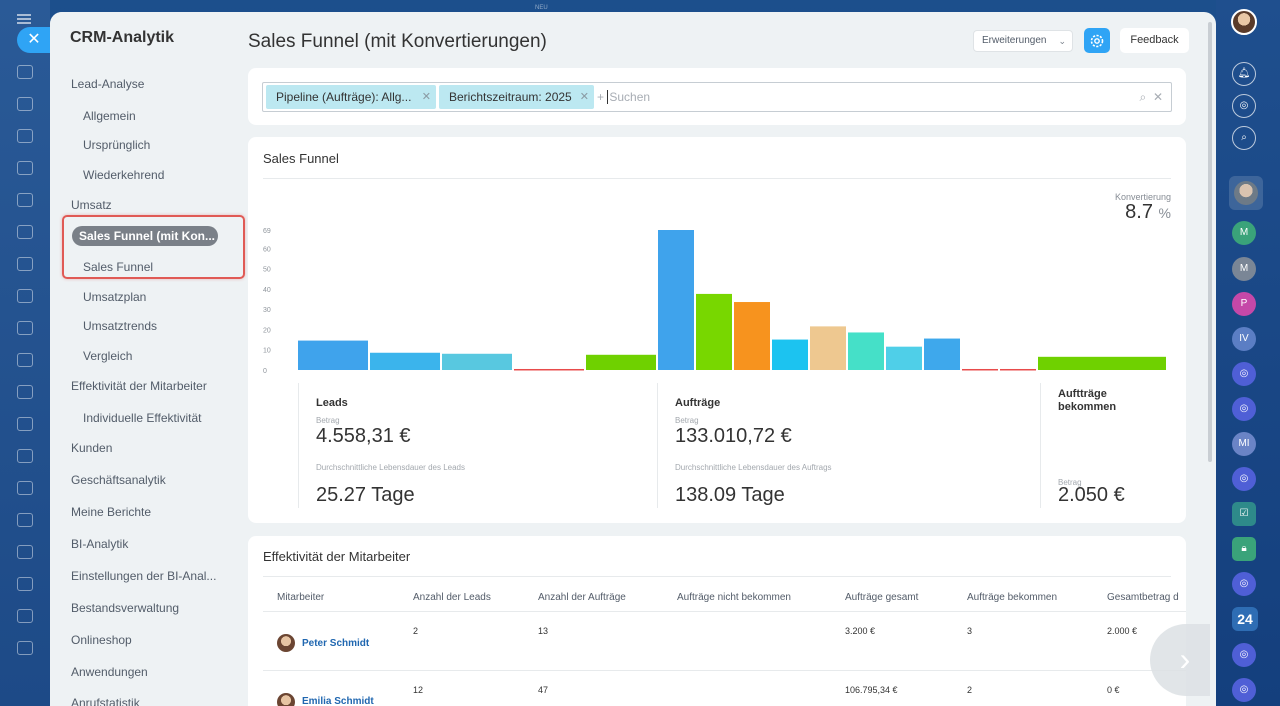  What do you see at coordinates (24, 15) in the screenshot?
I see `menu-icon` at bounding box center [24, 15].